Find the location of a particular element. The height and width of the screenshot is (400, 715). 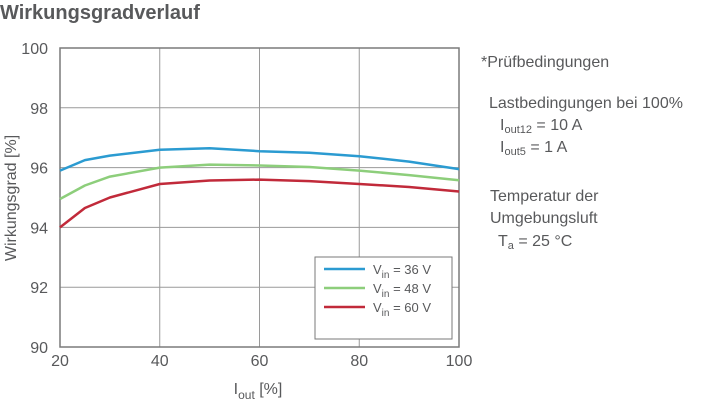

x-tick-label: 40 is located at coordinates (160, 361).